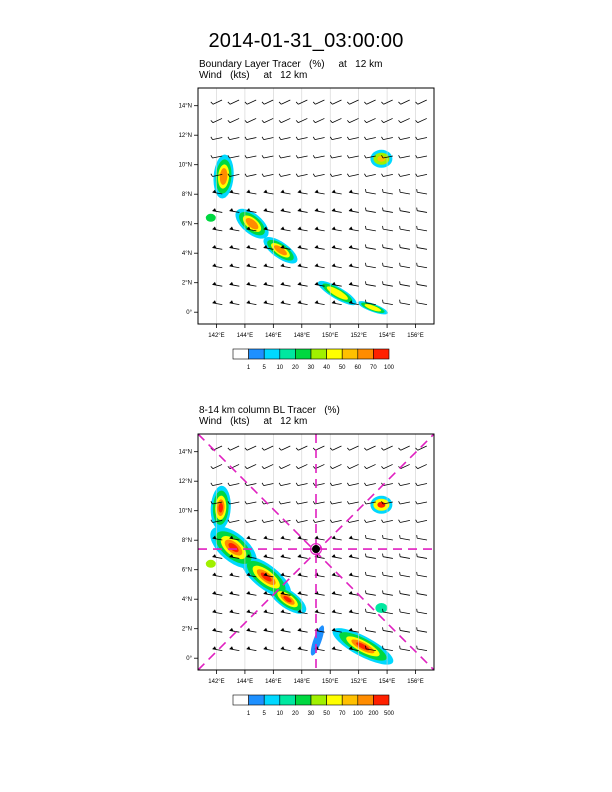  I want to click on y-tick-label: 14°N, so click(185, 453).